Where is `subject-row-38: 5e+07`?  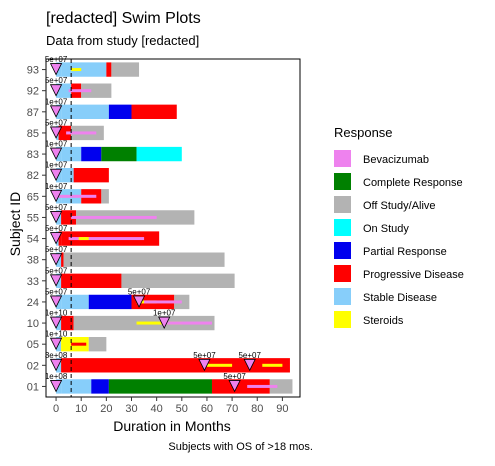 subject-row-38: 5e+07 is located at coordinates (135, 256).